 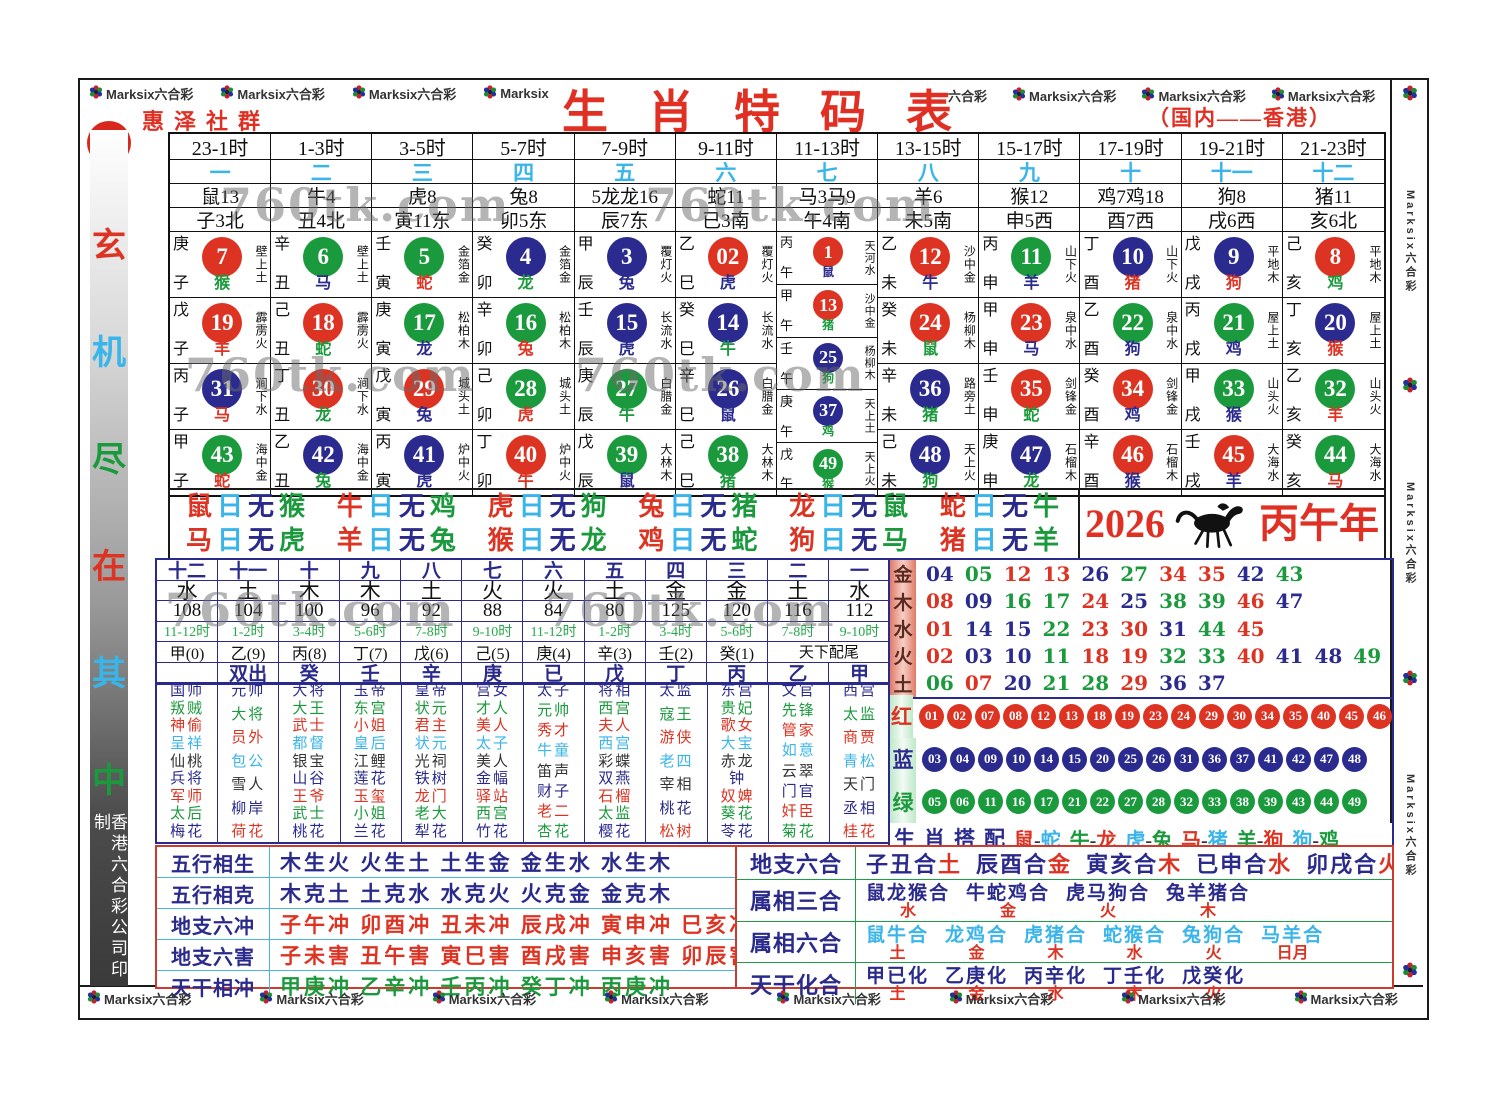 What do you see at coordinates (766, 462) in the screenshot?
I see `nayin-element: 大林木` at bounding box center [766, 462].